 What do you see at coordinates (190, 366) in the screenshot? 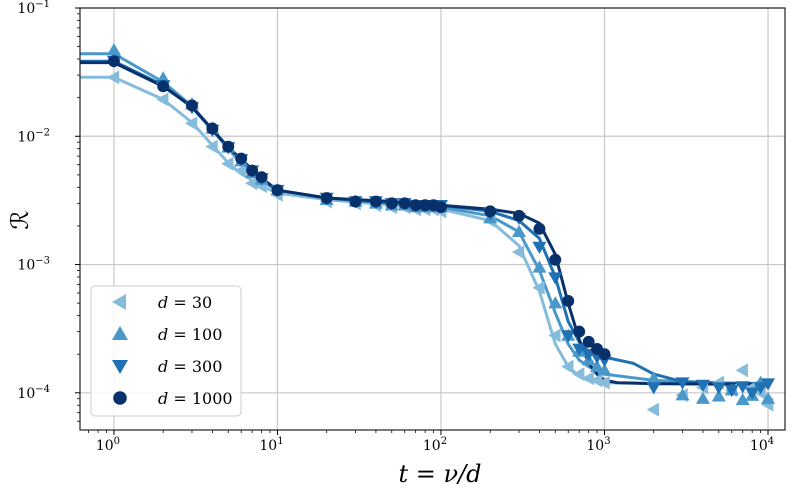
I see `legend-label-2: d = 300` at bounding box center [190, 366].